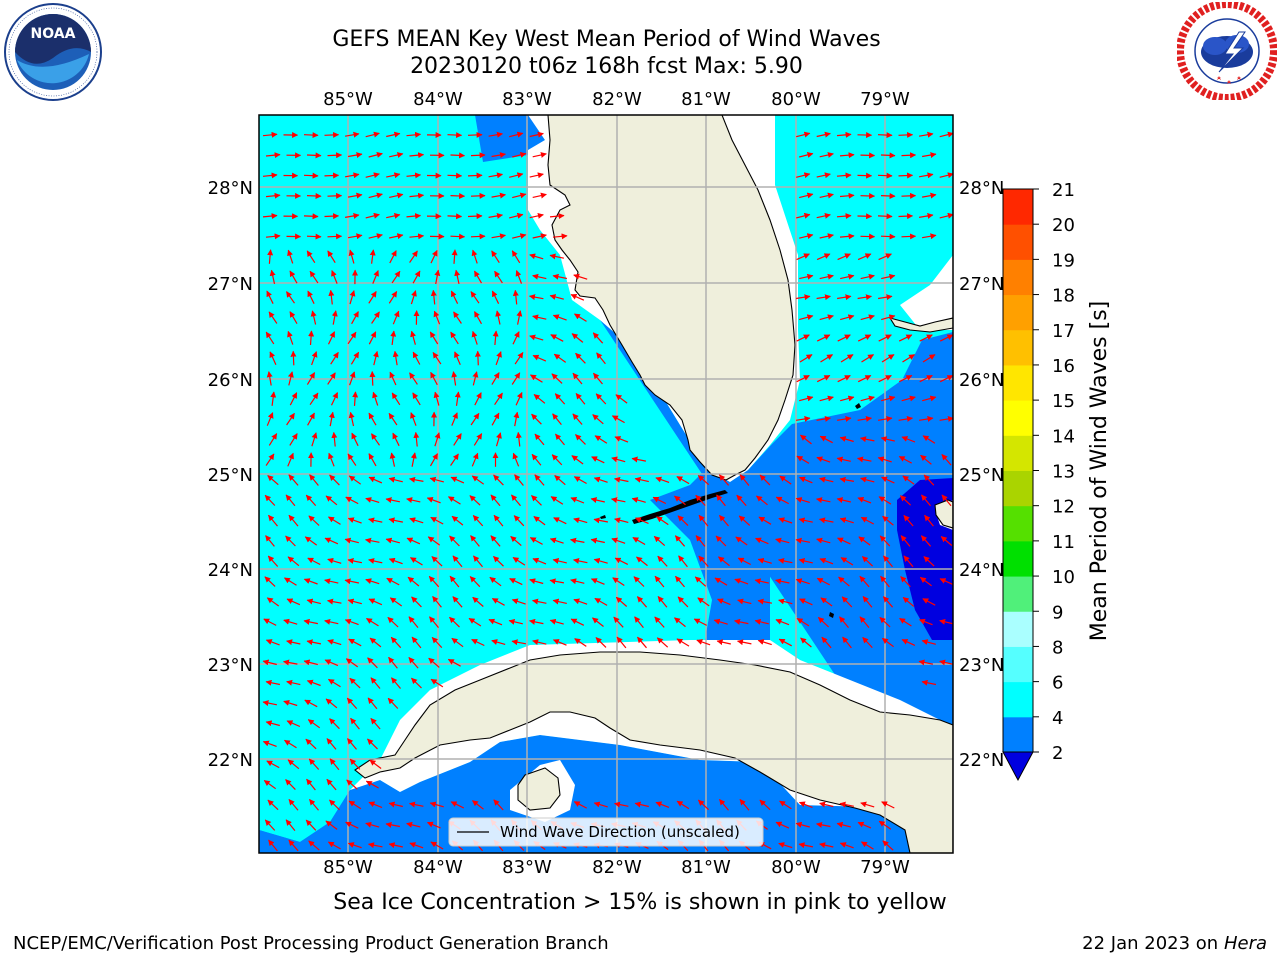 The height and width of the screenshot is (960, 1280). What do you see at coordinates (885, 99) in the screenshot?
I see `lon-label-top: 79°W` at bounding box center [885, 99].